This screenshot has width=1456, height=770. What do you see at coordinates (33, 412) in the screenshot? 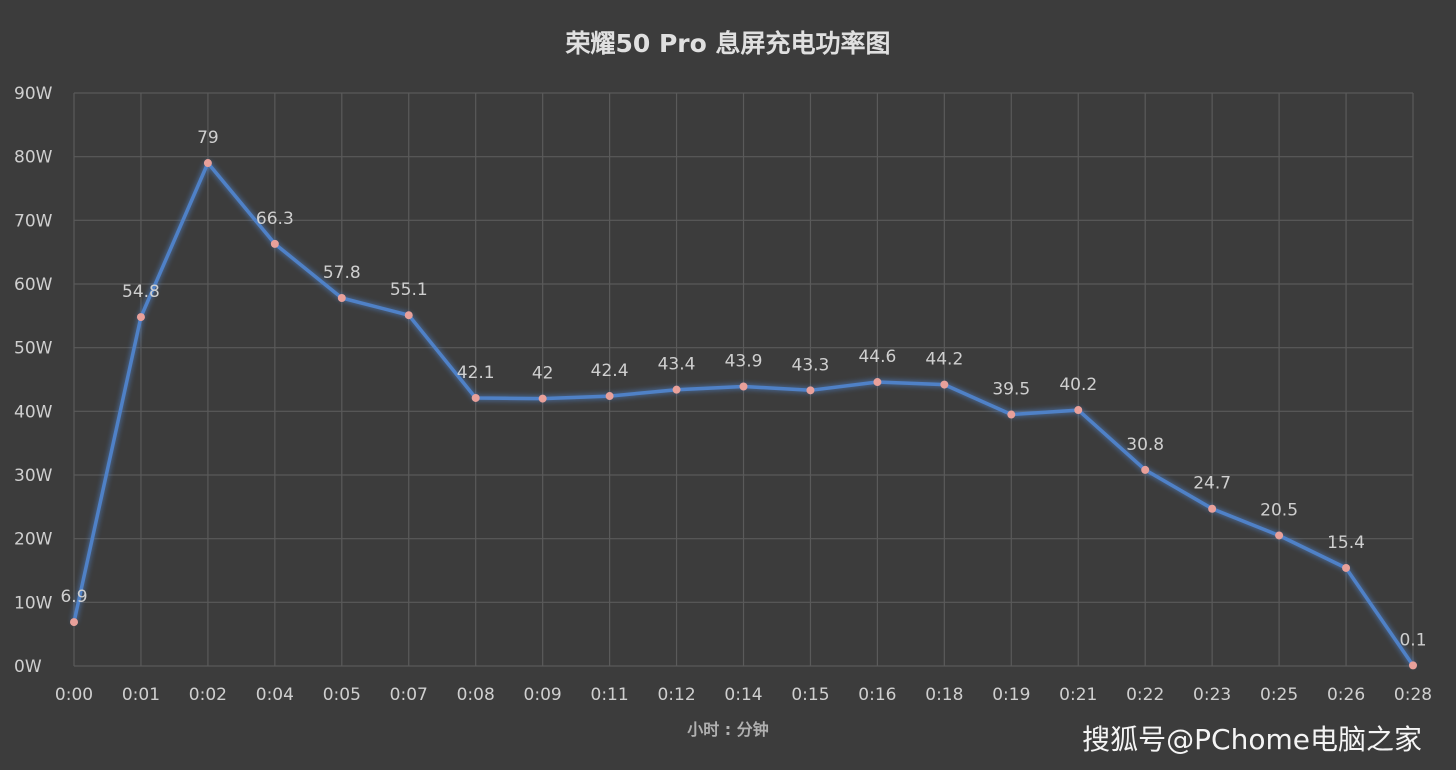
I see `y-tick-label: 40W` at bounding box center [33, 412].